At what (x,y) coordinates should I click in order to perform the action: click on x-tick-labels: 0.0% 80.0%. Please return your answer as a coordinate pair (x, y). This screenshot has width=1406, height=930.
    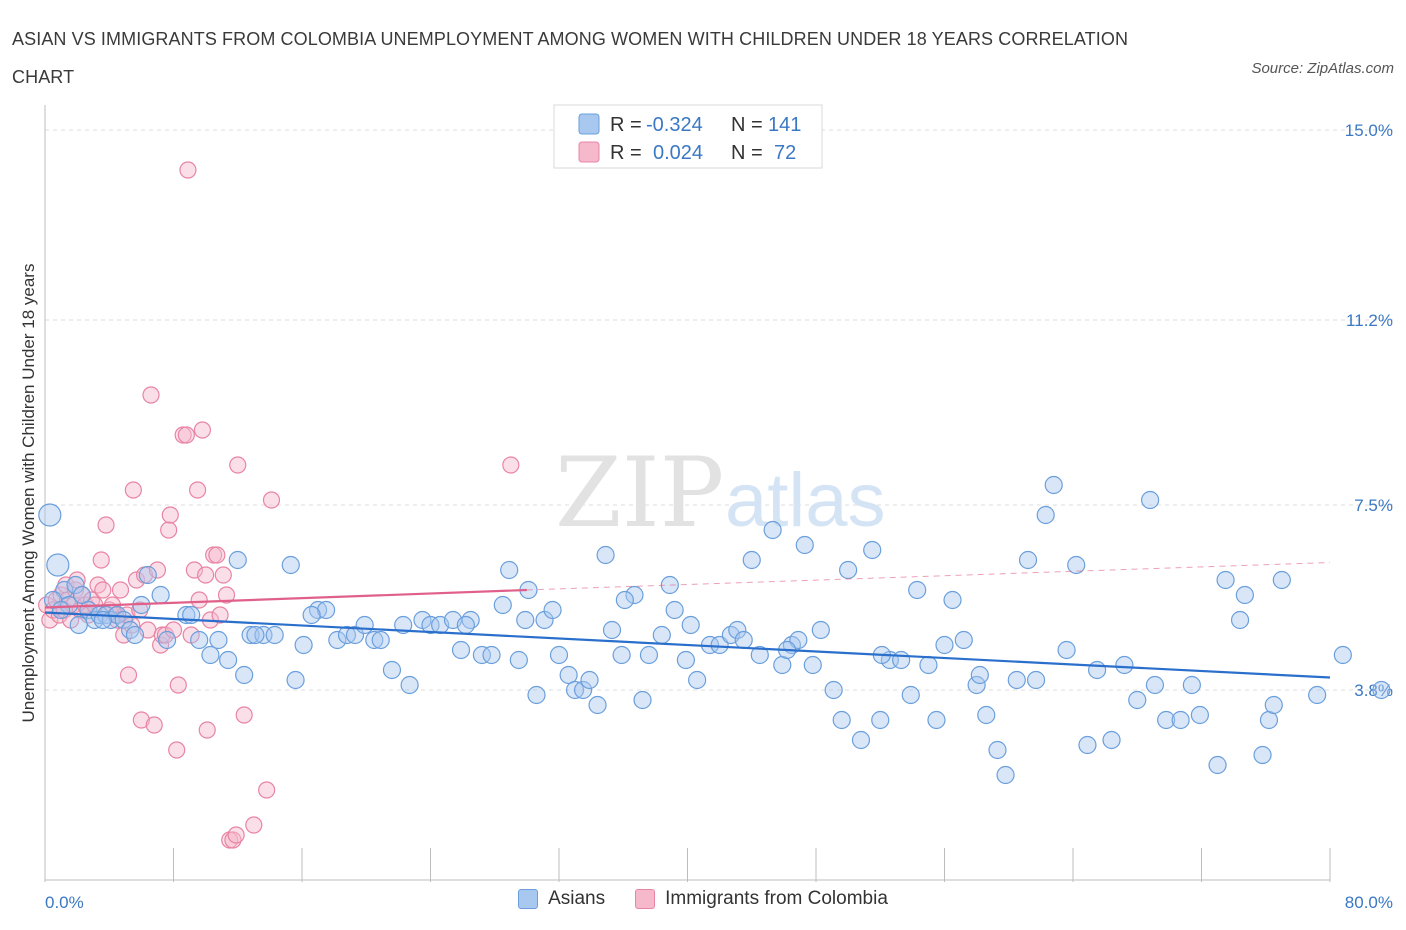
    Looking at the image, I should click on (719, 902).